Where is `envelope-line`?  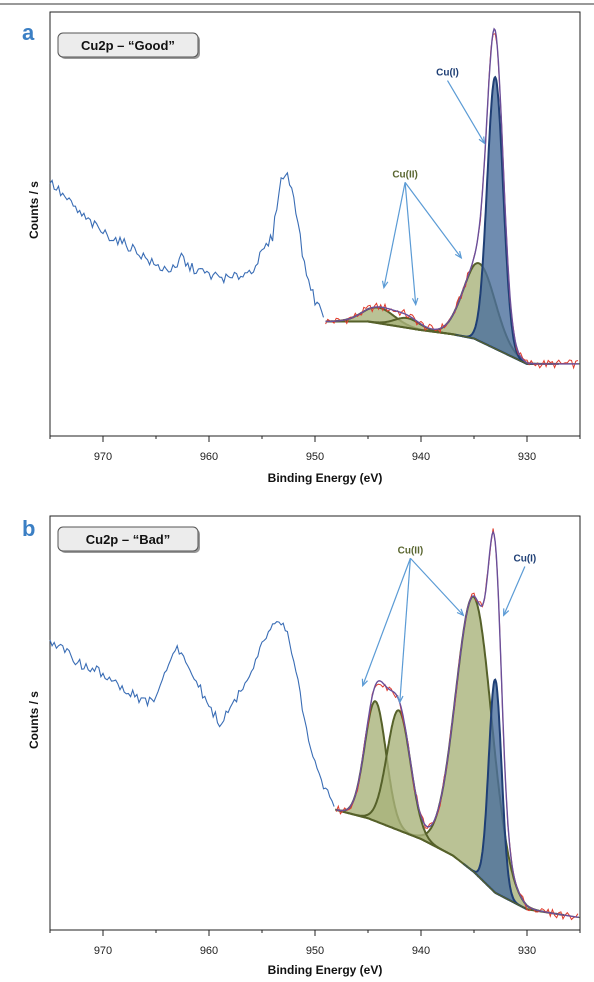 envelope-line is located at coordinates (452, 196).